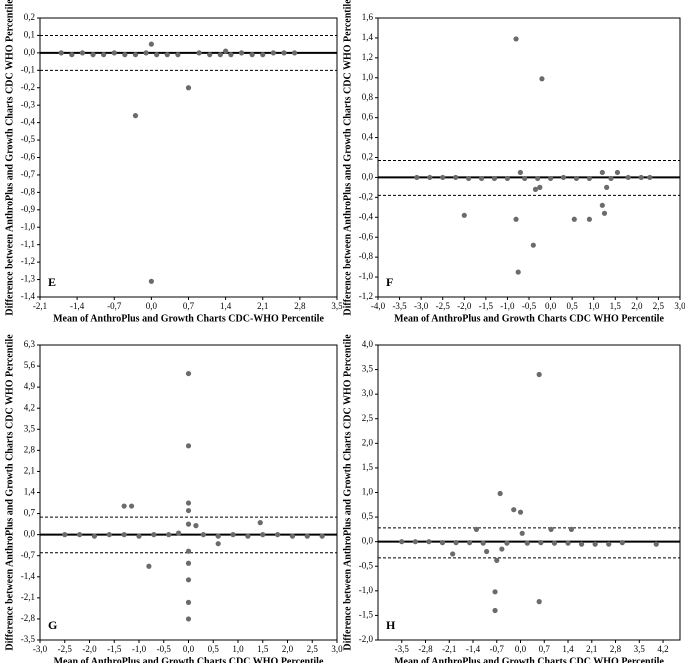  What do you see at coordinates (30, 386) in the screenshot?
I see `y-tick-label: 4,9` at bounding box center [30, 386].